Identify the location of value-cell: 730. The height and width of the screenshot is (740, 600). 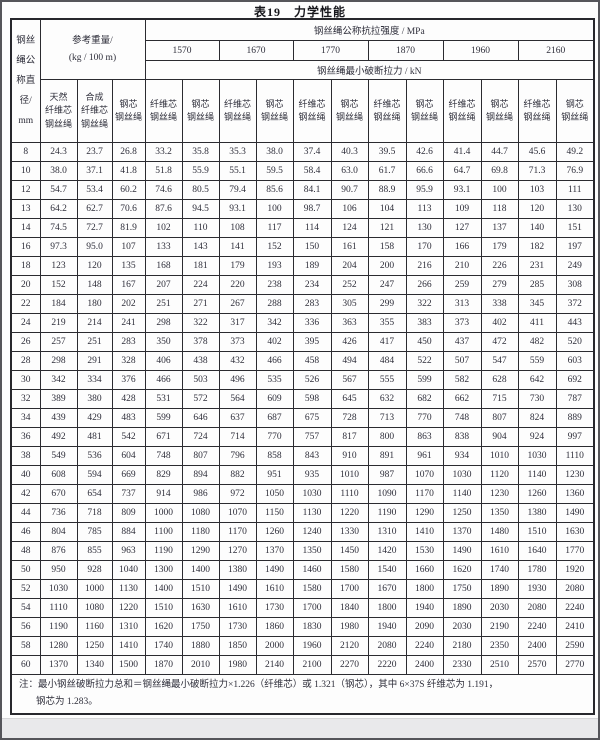
(537, 399).